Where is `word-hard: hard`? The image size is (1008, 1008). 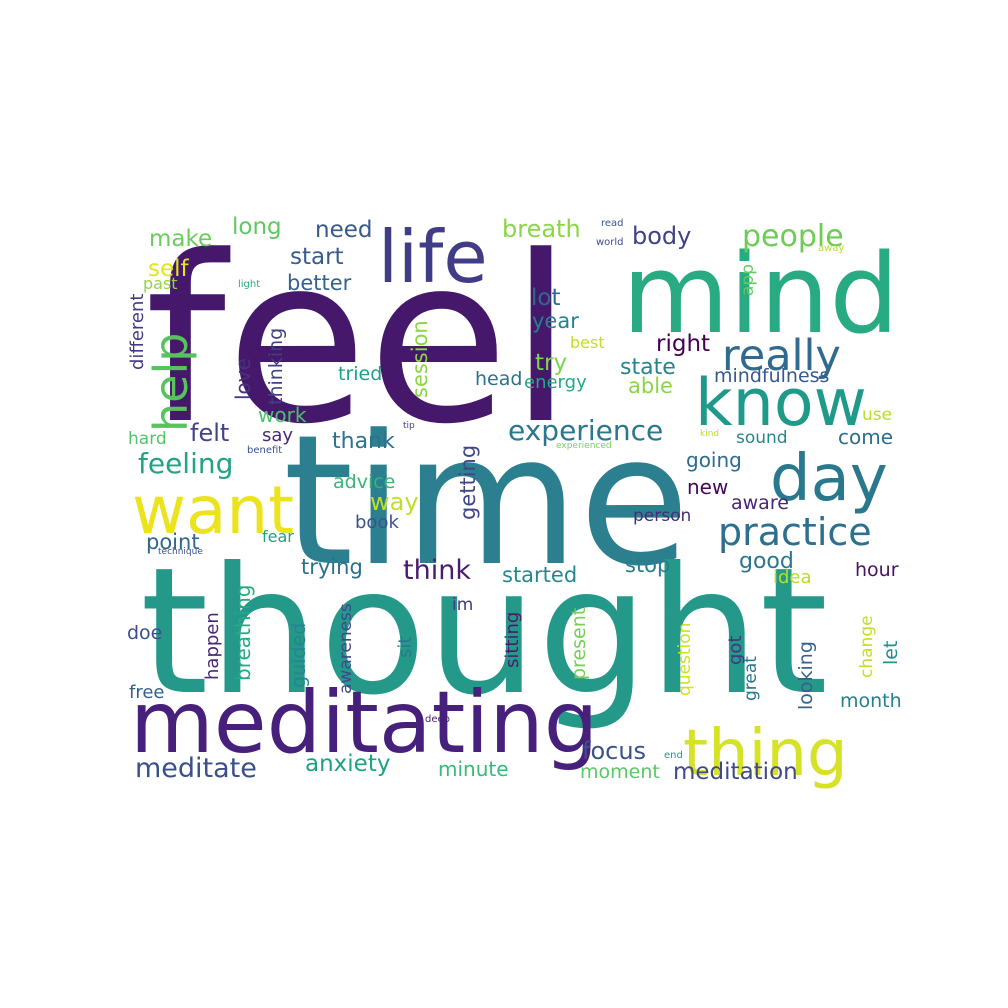 word-hard: hard is located at coordinates (147, 439).